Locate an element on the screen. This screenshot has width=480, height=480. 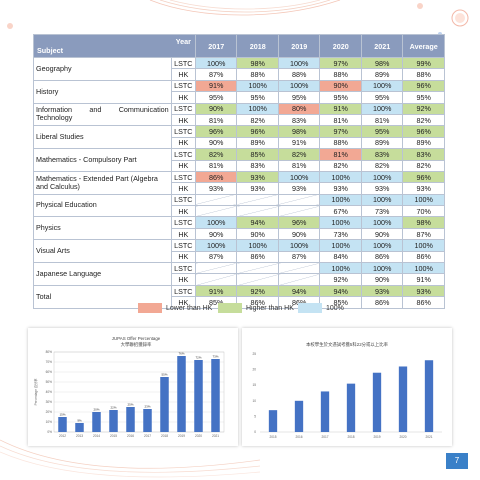
table-row: HK 81% 82% 83% 81% 81% 82% is located at coordinates (239, 120).